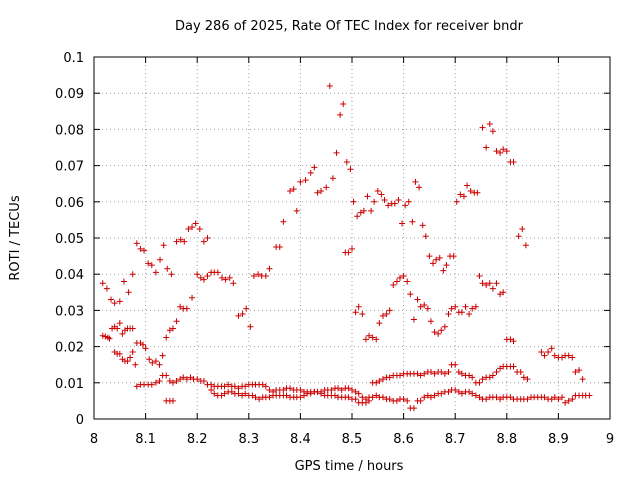 The width and height of the screenshot is (640, 480). Describe the element at coordinates (69, 384) in the screenshot. I see `y-tick-label: 0.01` at that location.